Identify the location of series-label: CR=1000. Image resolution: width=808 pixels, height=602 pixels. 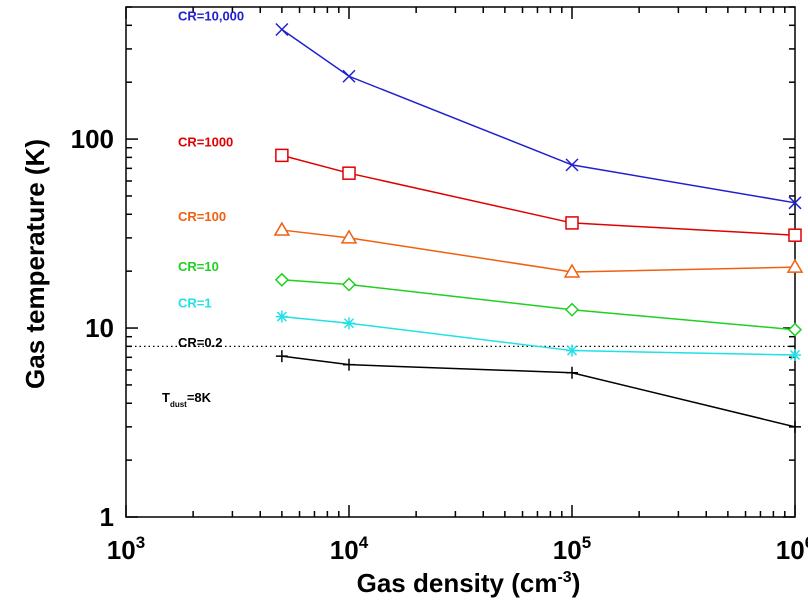
(205, 141).